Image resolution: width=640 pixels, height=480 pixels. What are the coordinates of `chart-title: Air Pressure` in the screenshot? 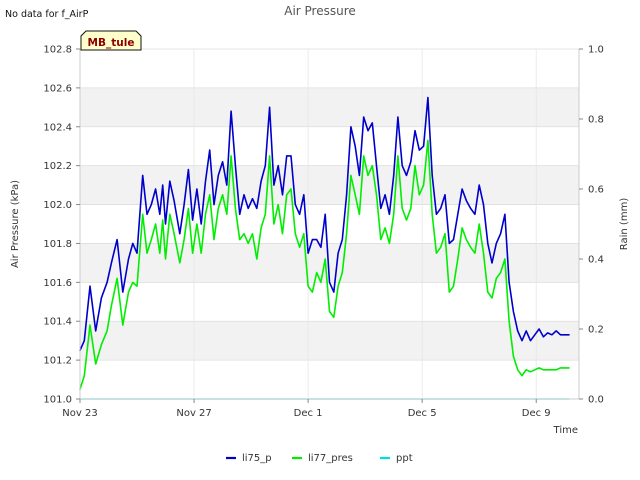 It's located at (320, 11).